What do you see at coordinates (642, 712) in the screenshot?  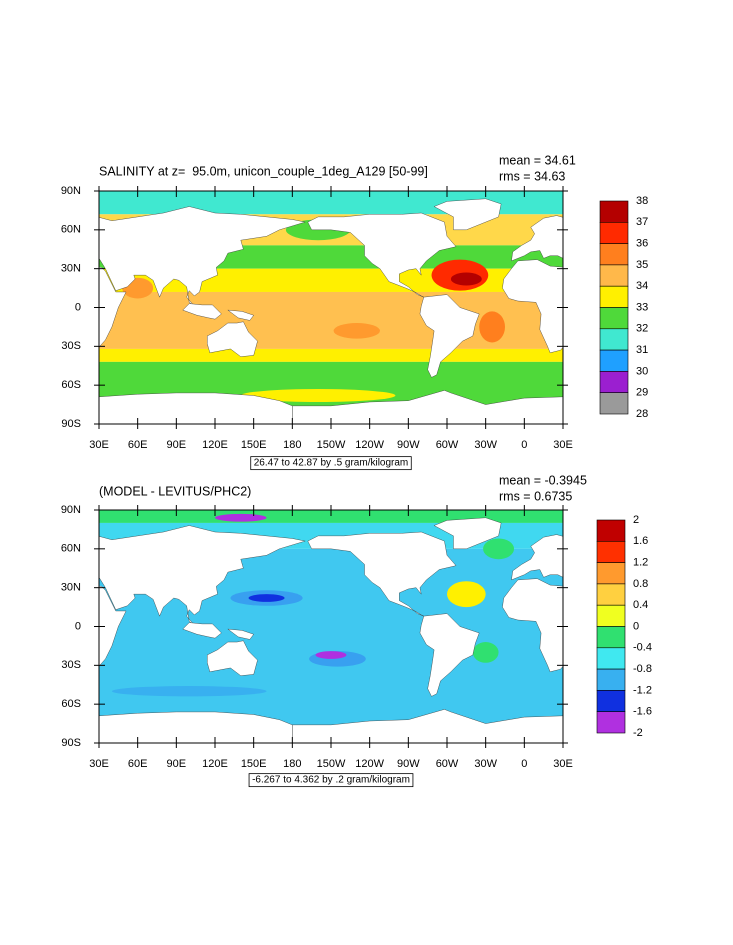 I see `colorbar-label: -1.6` at bounding box center [642, 712].